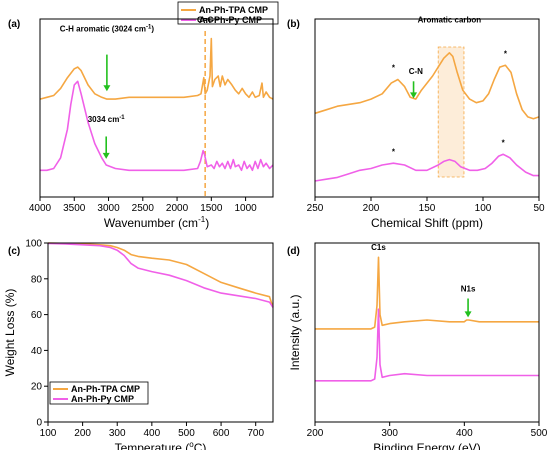 The width and height of the screenshot is (550, 450). What do you see at coordinates (255, 433) in the screenshot?
I see `x-tick-label: 700` at bounding box center [255, 433].